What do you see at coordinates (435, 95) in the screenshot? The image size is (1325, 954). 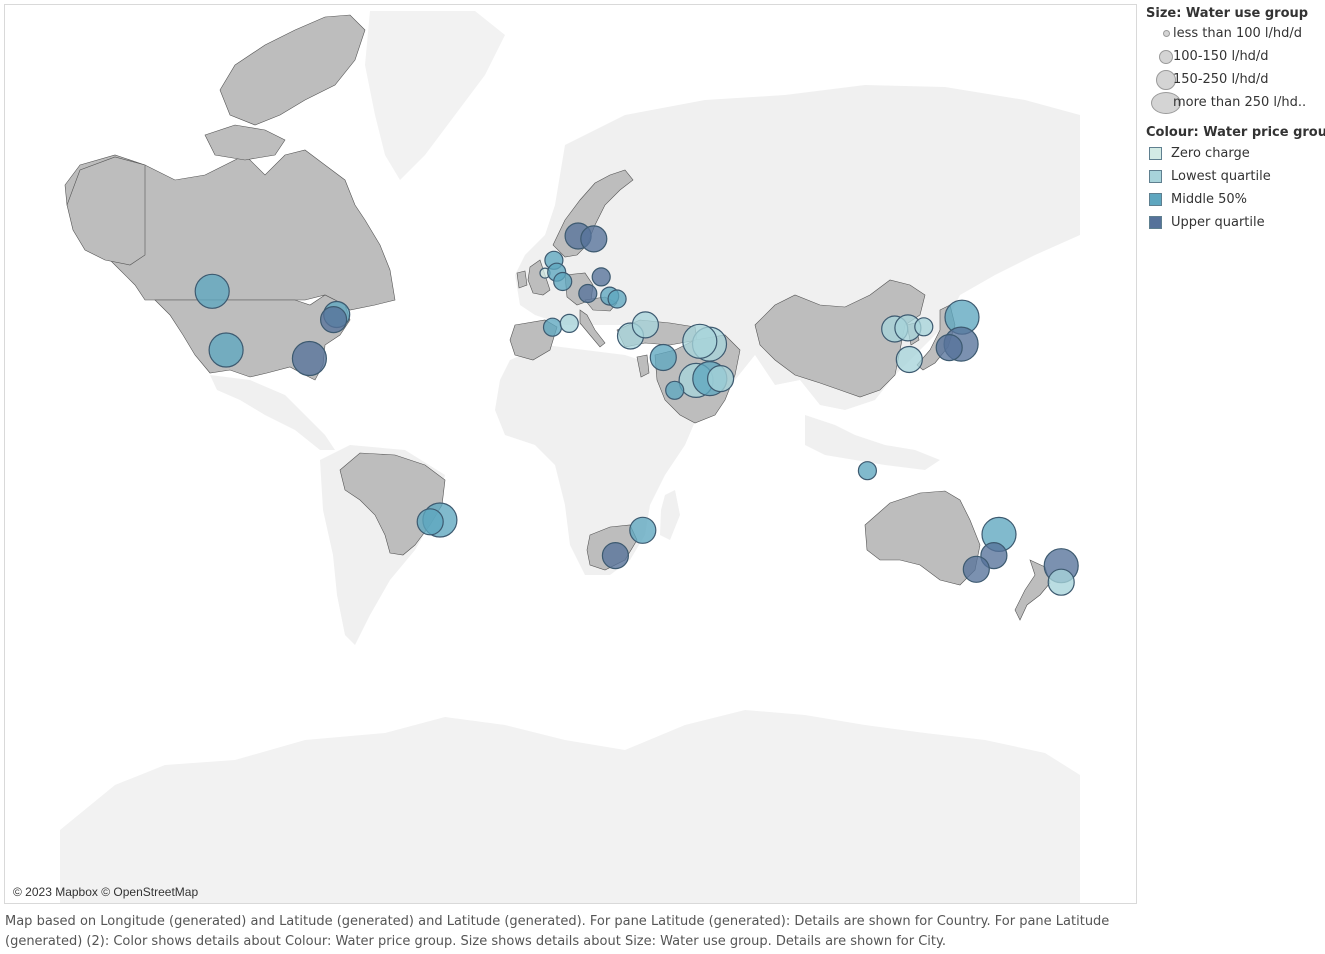 I see `land-greenland` at bounding box center [435, 95].